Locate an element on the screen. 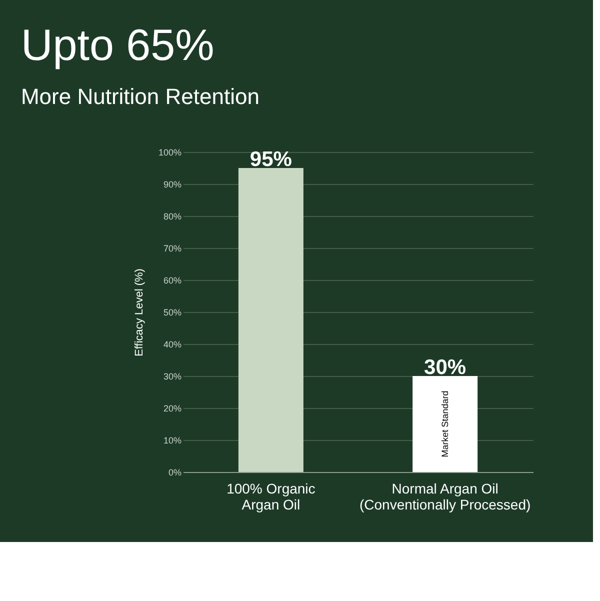  y-tick-label: 10% is located at coordinates (172, 441).